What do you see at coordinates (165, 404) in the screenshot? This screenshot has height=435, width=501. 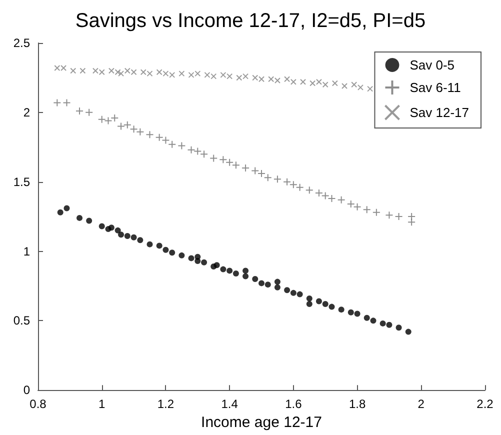 I see `x-tick-label: 1.2` at bounding box center [165, 404].